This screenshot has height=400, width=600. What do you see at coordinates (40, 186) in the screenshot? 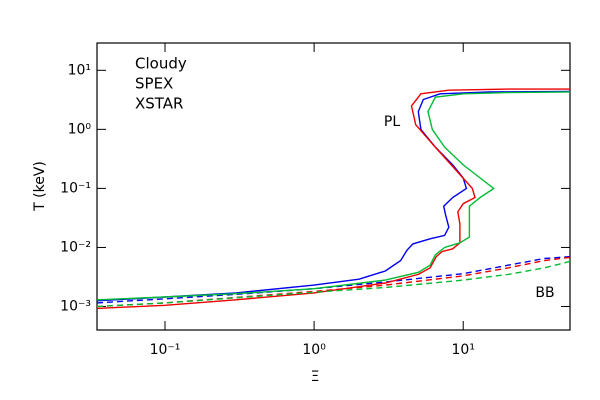
I see `y-axis-label: T (keV)` at bounding box center [40, 186].